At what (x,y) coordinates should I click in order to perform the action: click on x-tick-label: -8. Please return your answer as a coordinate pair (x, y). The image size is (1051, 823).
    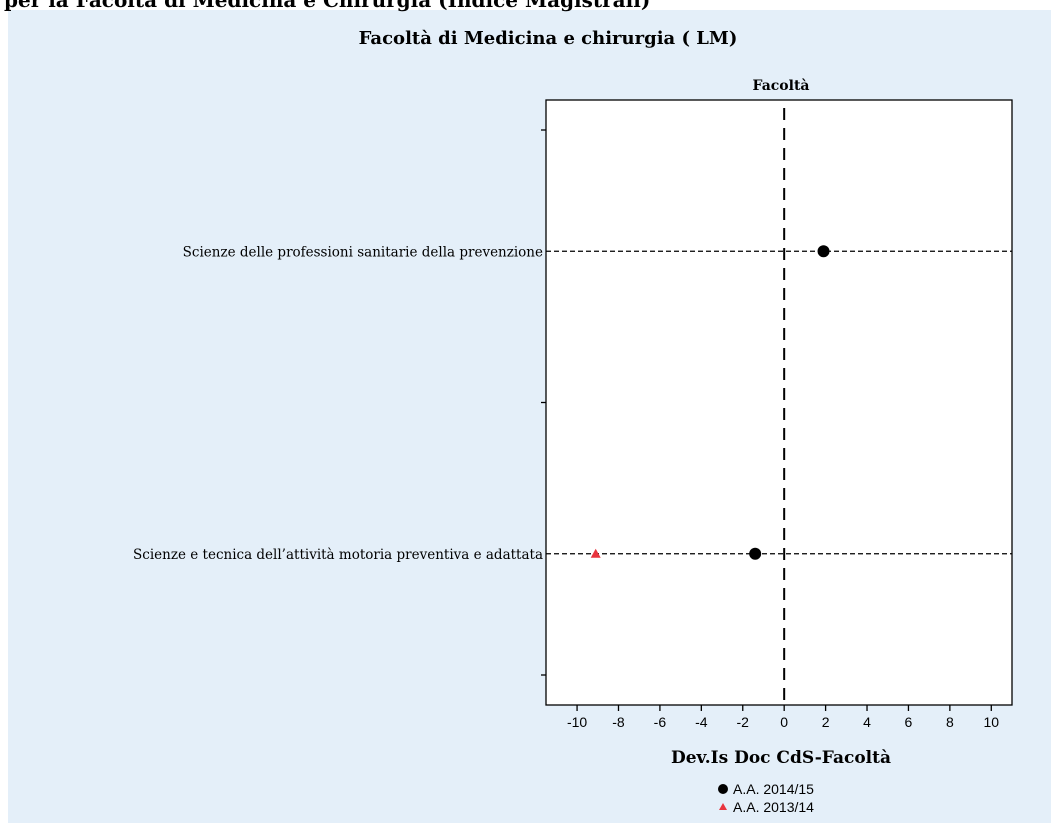
    Looking at the image, I should click on (618, 722).